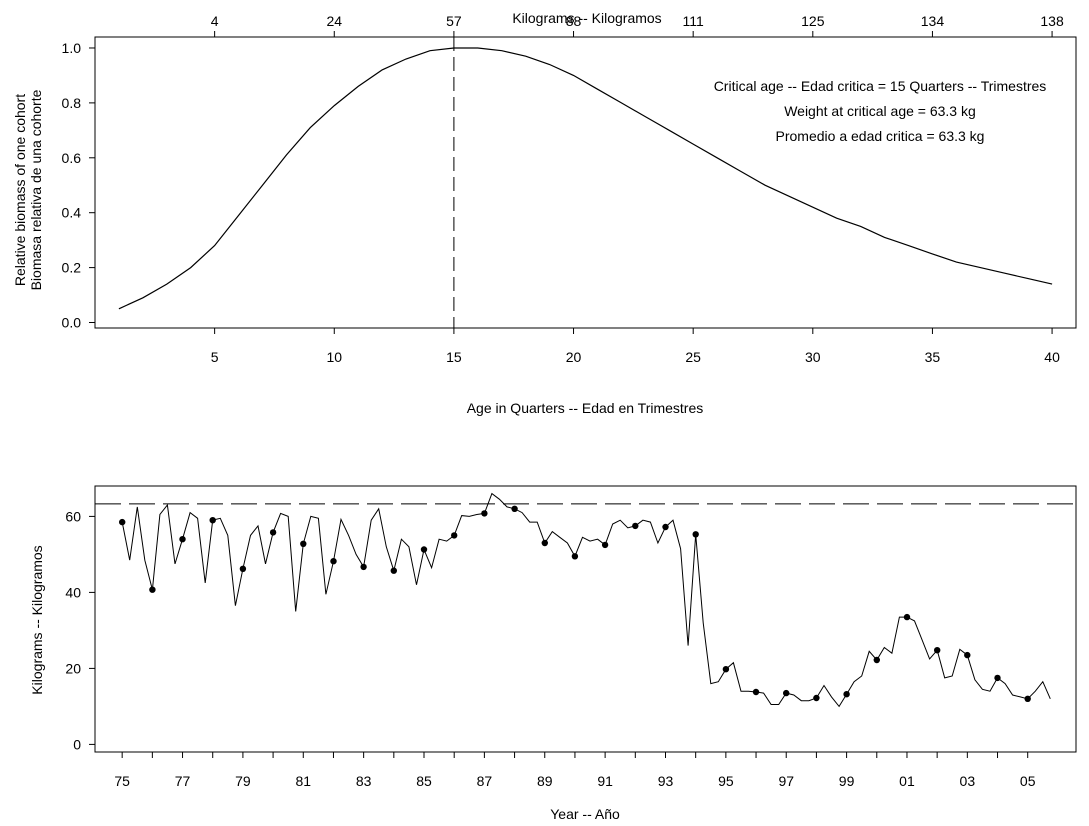 The image size is (1089, 826). I want to click on y-axis-title-line2: Biomasa relativa de una cohorte, so click(36, 189).